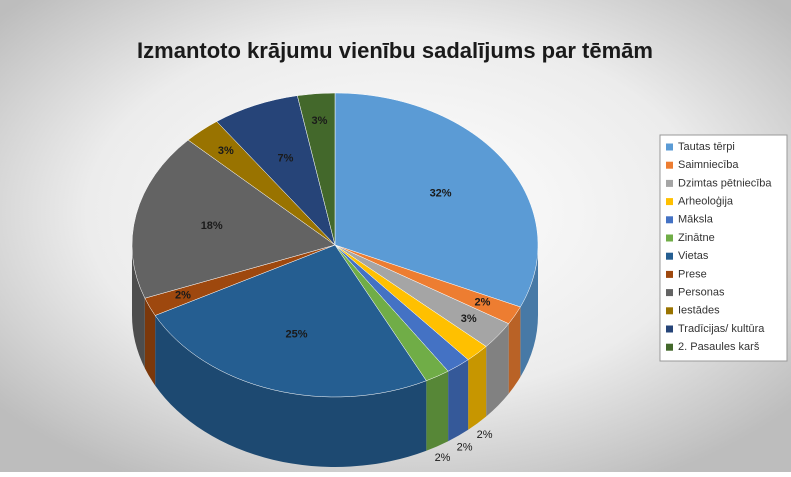 This screenshot has width=791, height=477. What do you see at coordinates (693, 256) in the screenshot?
I see `legend-label: Vietas` at bounding box center [693, 256].